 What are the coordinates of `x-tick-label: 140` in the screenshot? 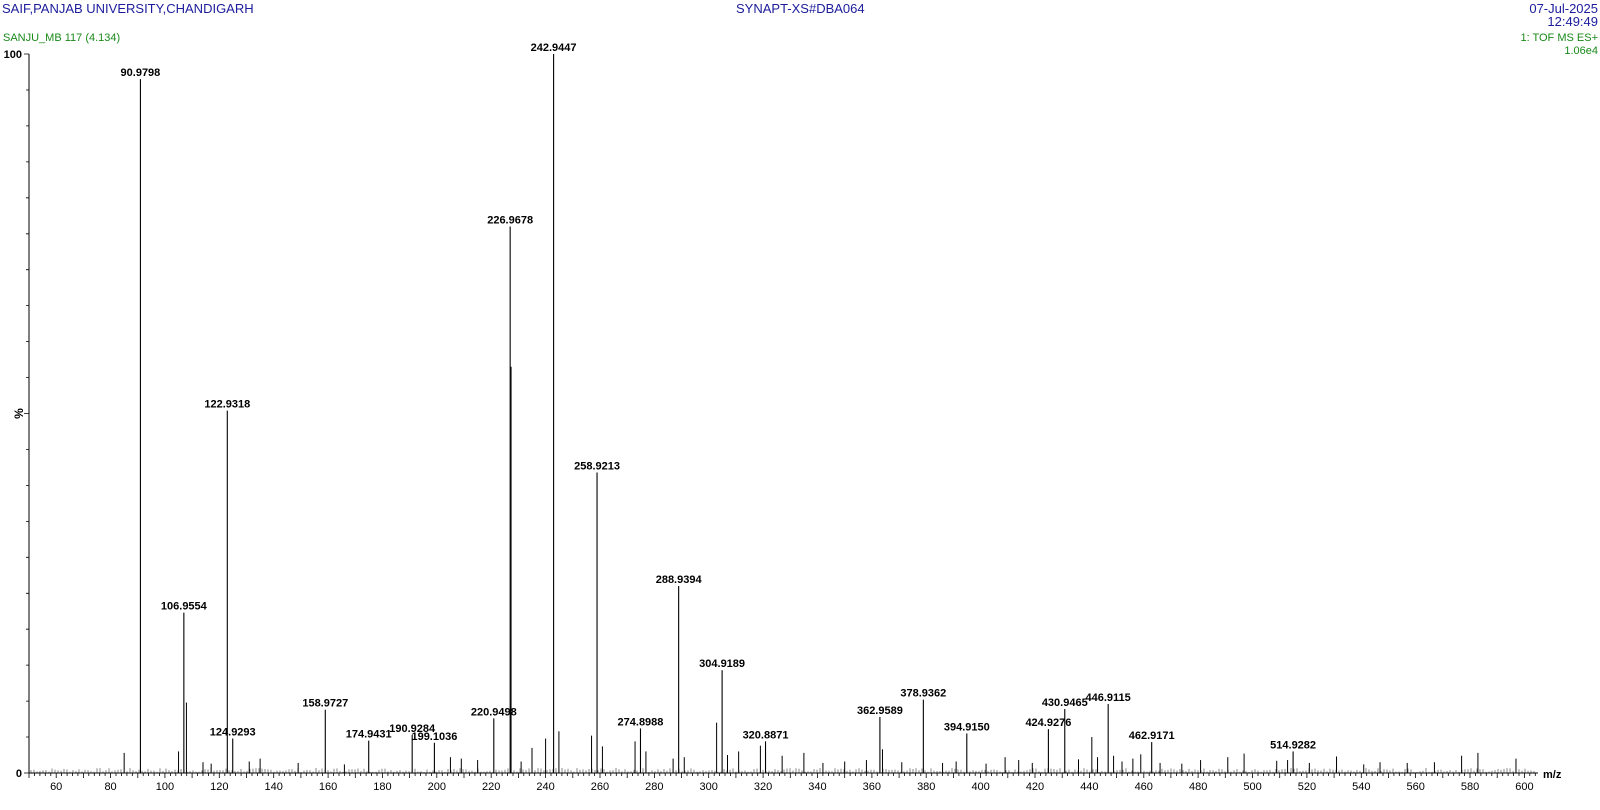 It's located at (274, 787).